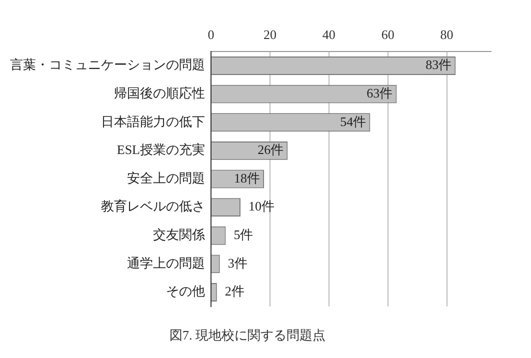  I want to click on y-tick-label: 日本語能力の低下, so click(153, 121).